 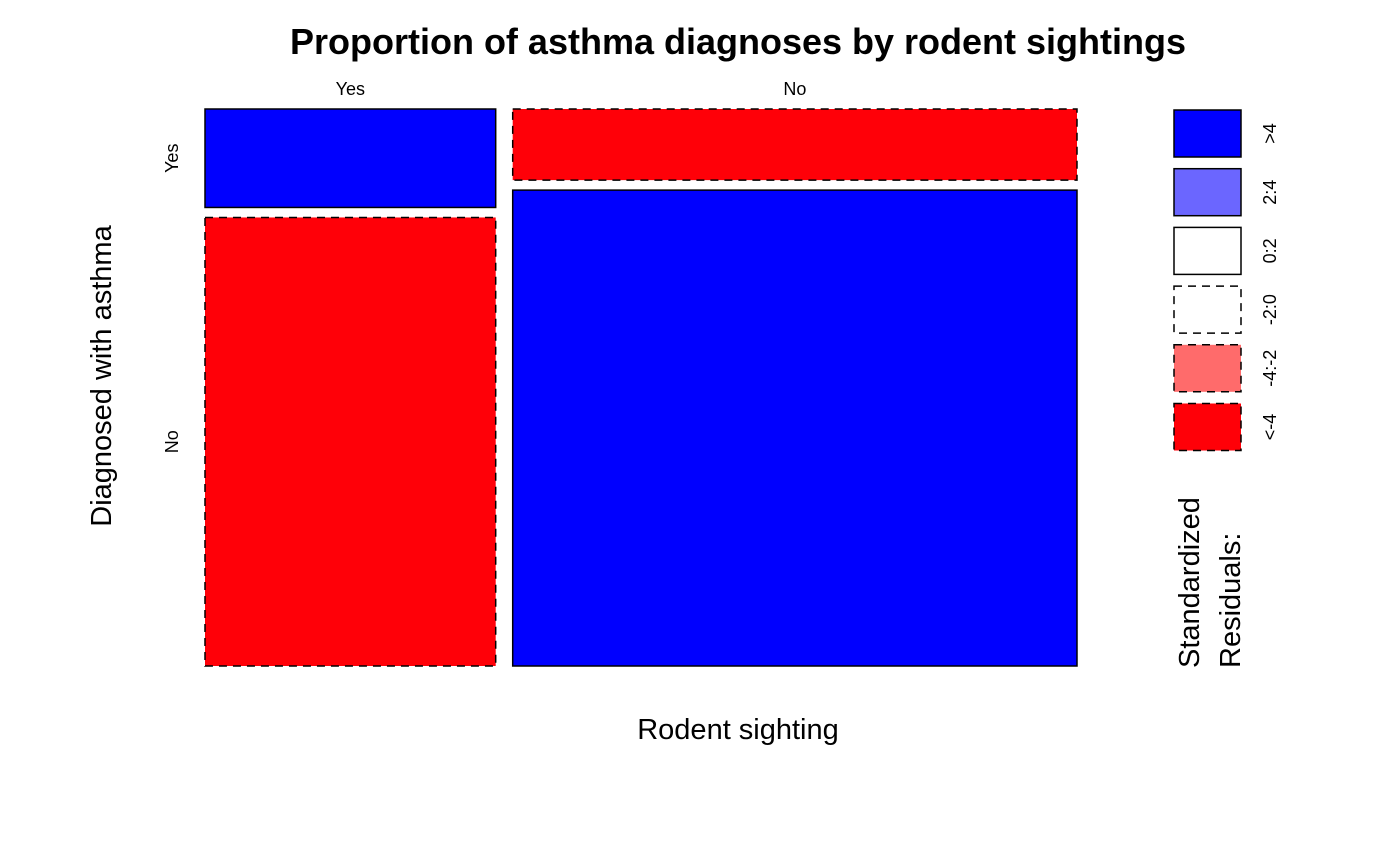 What do you see at coordinates (350, 89) in the screenshot?
I see `x-tick-label: Yes` at bounding box center [350, 89].